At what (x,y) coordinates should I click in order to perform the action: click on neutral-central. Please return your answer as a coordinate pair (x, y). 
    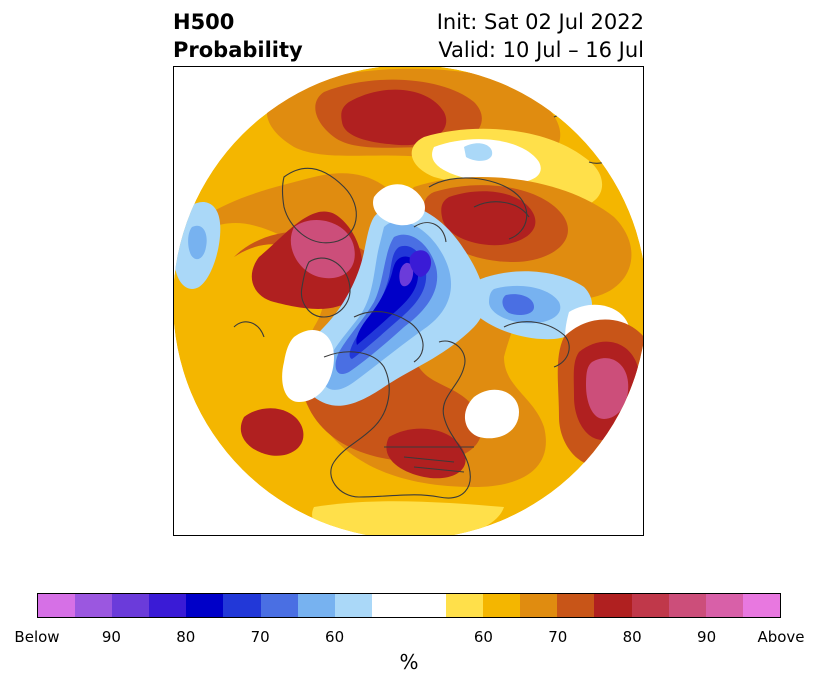
    Looking at the image, I should click on (399, 205).